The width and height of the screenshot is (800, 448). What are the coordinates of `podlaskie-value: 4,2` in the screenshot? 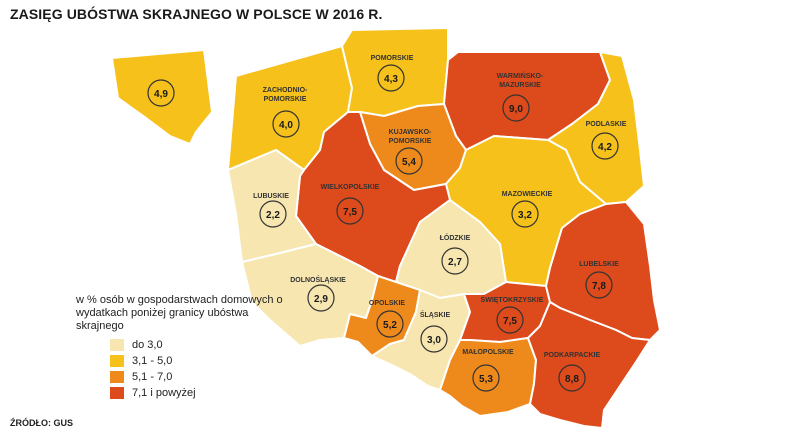 It's located at (605, 147).